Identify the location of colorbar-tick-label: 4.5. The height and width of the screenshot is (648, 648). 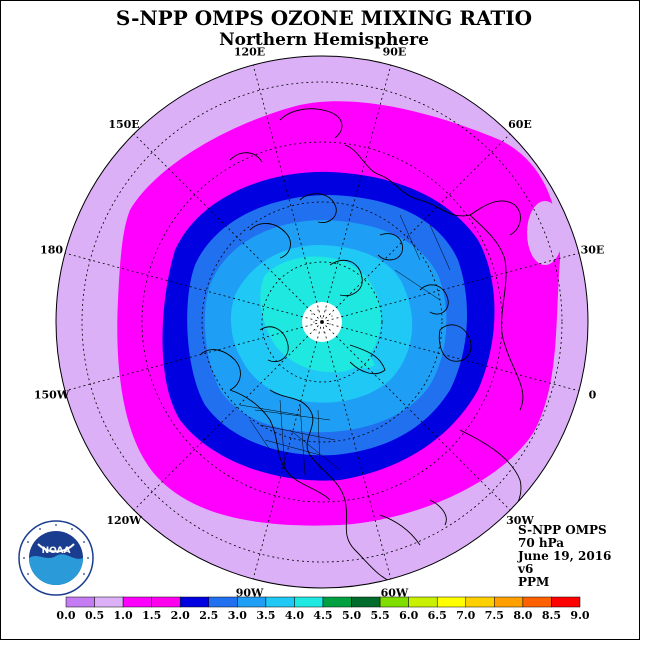
(322, 615).